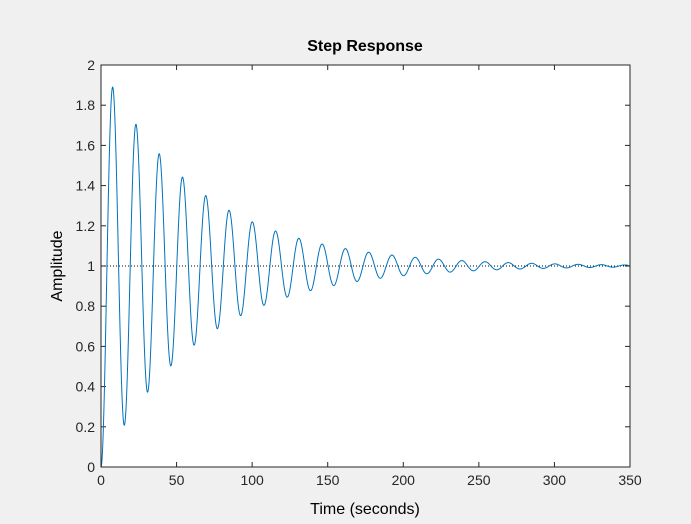 The height and width of the screenshot is (524, 691). What do you see at coordinates (91, 467) in the screenshot?
I see `y-tick-label: 0` at bounding box center [91, 467].